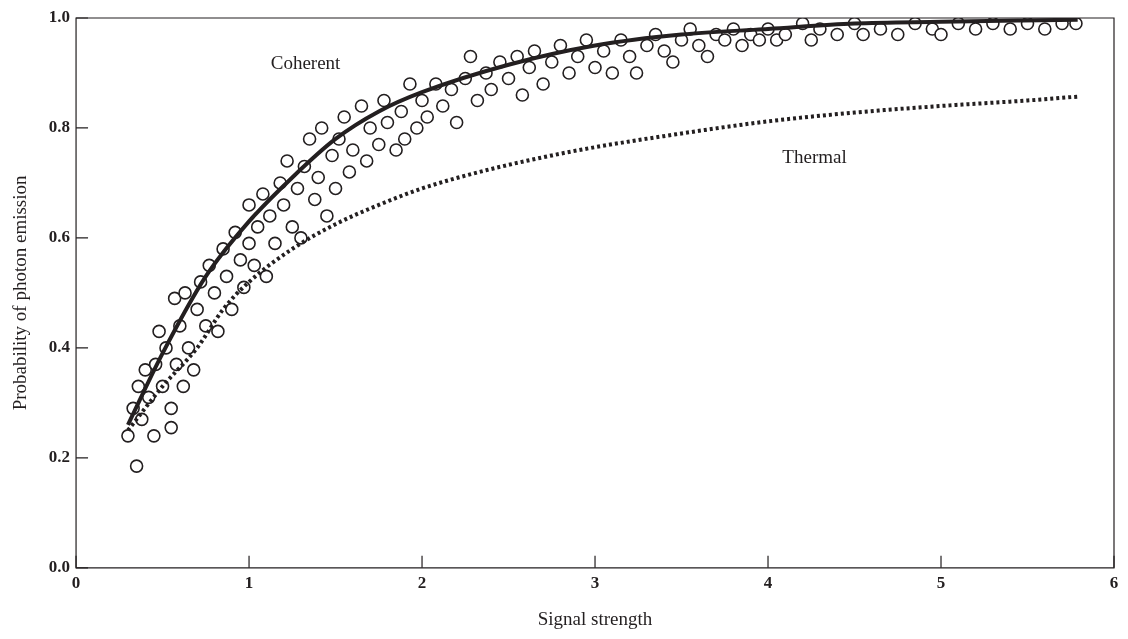 The width and height of the screenshot is (1128, 639). Describe the element at coordinates (59, 457) in the screenshot. I see `y-tick-label: 0.2` at that location.